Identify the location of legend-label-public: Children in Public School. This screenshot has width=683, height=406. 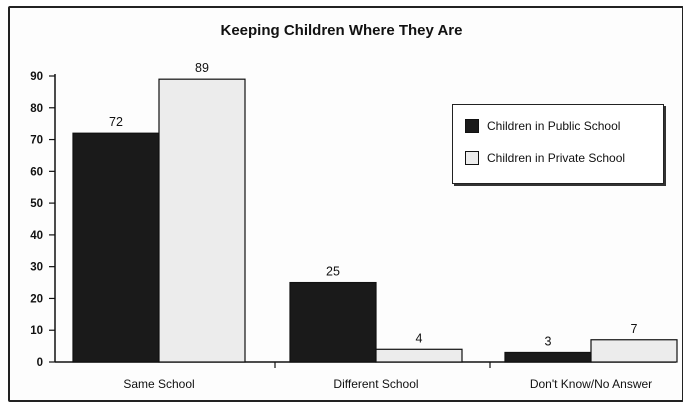
(554, 126).